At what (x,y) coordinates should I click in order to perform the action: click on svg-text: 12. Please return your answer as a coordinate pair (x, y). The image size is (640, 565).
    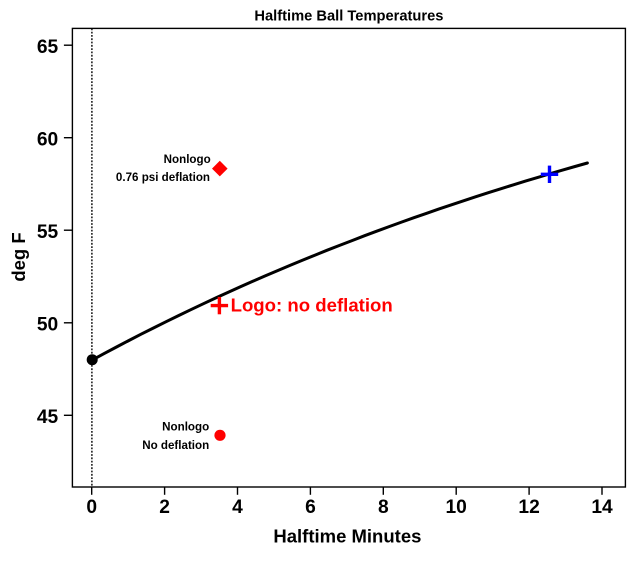
    Looking at the image, I should click on (528, 507).